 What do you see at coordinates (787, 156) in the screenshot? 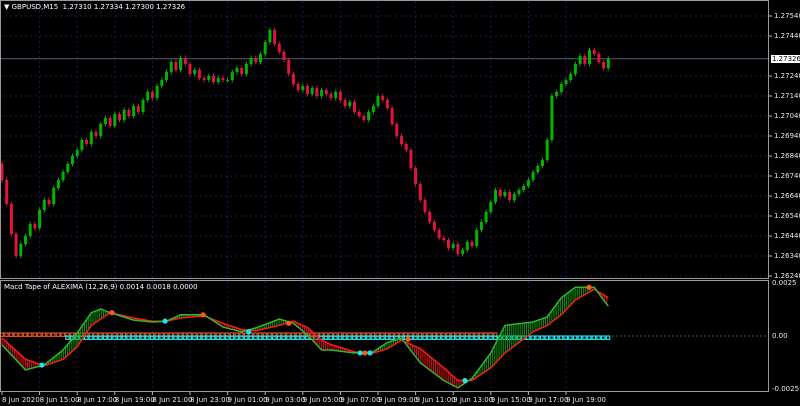
I see `price-tick-label: 1.26840` at bounding box center [787, 156].